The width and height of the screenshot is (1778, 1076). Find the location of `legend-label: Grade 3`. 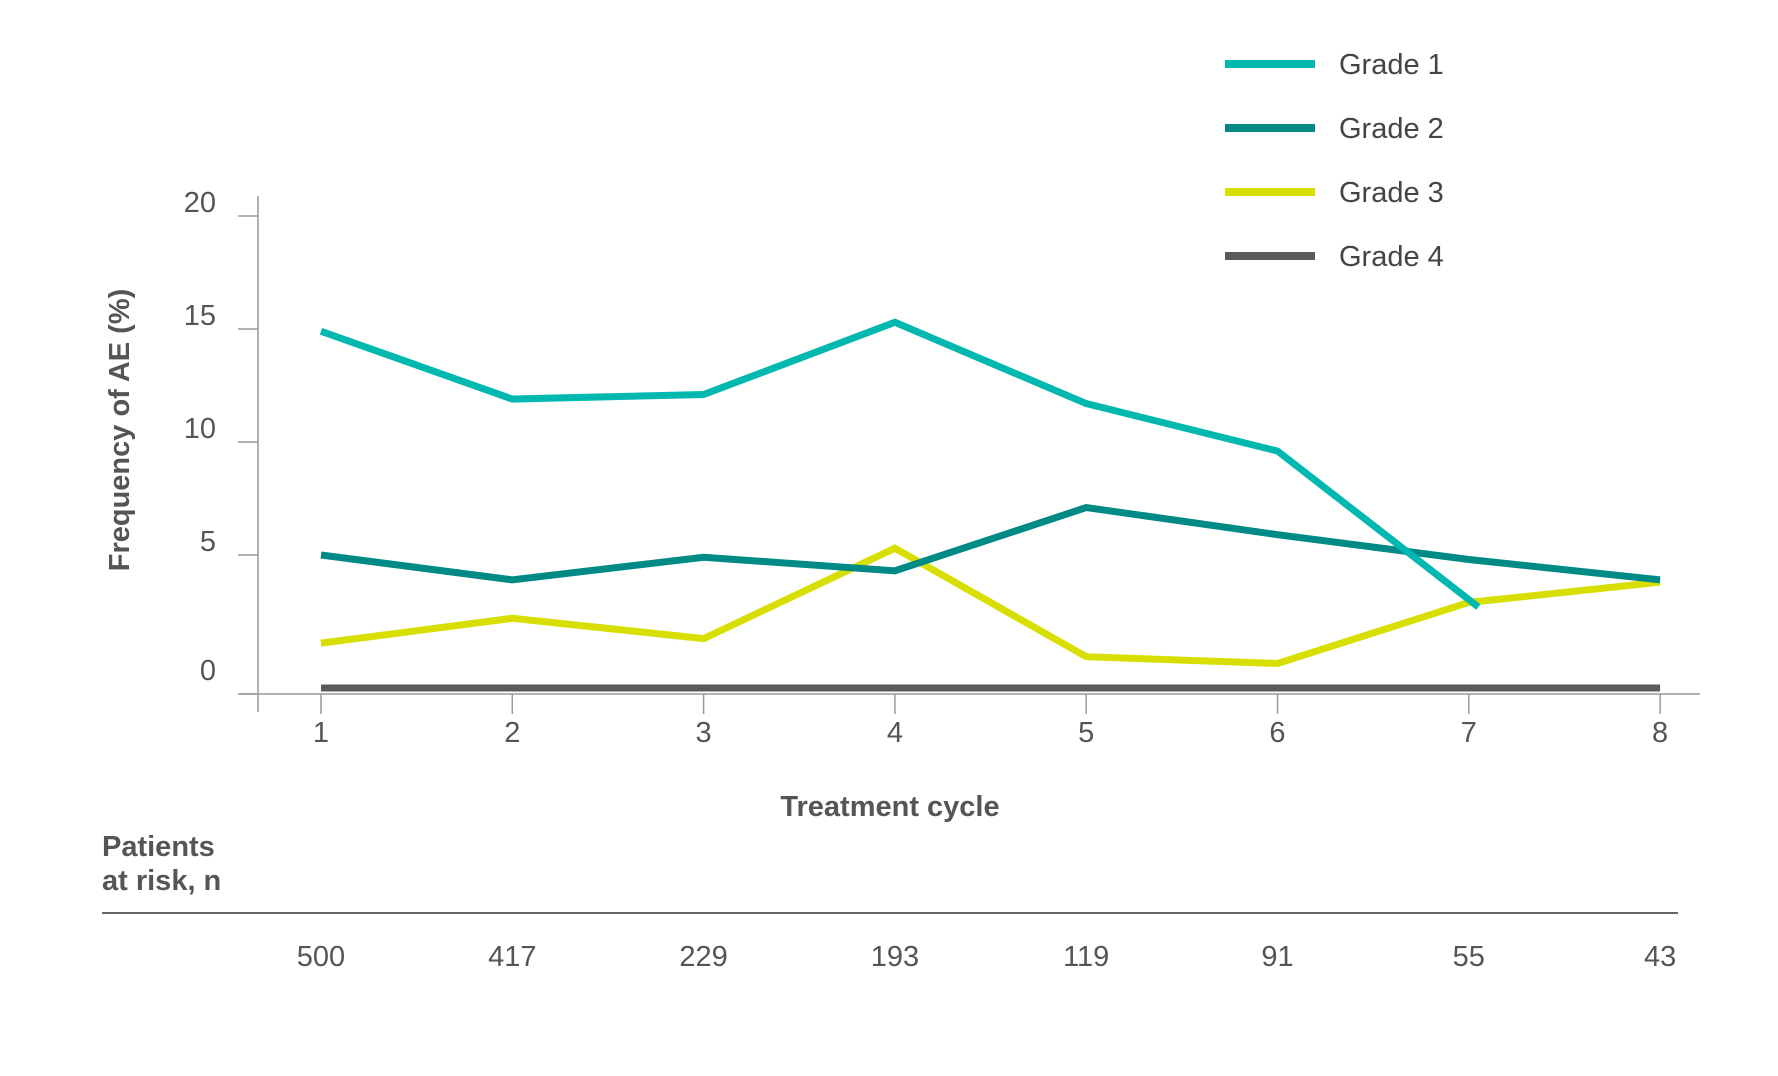

legend-label: Grade 3 is located at coordinates (1391, 193).